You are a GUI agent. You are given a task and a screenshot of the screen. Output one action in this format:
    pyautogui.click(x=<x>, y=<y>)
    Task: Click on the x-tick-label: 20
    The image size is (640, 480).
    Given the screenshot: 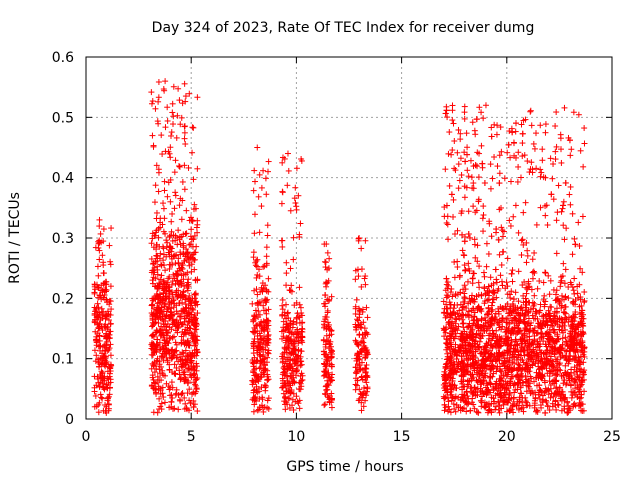 What is the action you would take?
    pyautogui.click(x=507, y=437)
    